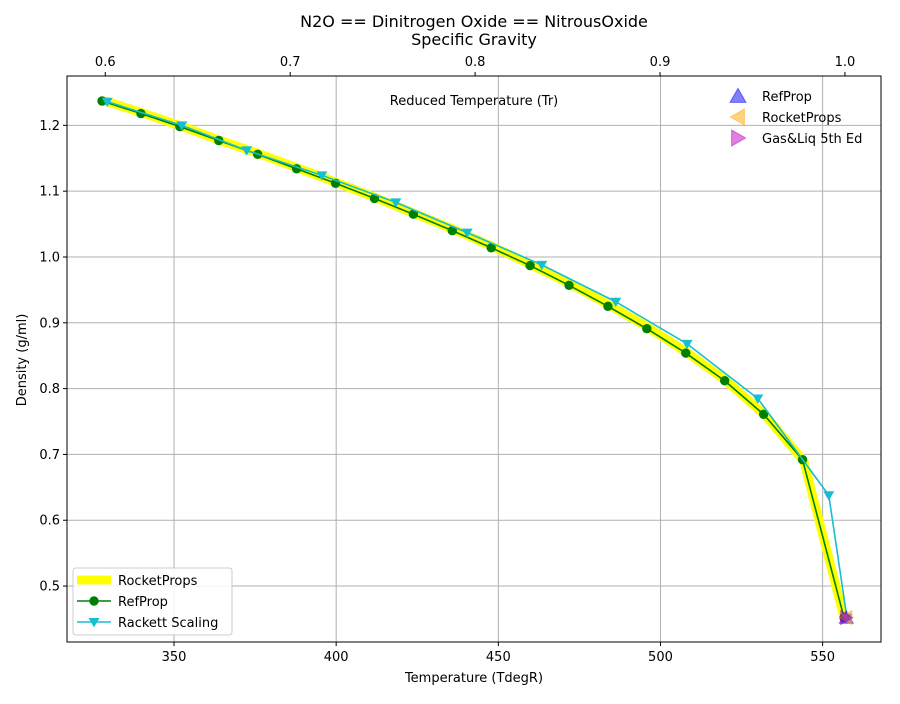 The width and height of the screenshot is (900, 704). Describe the element at coordinates (49, 323) in the screenshot. I see `y-tick-label: 0.9` at that location.